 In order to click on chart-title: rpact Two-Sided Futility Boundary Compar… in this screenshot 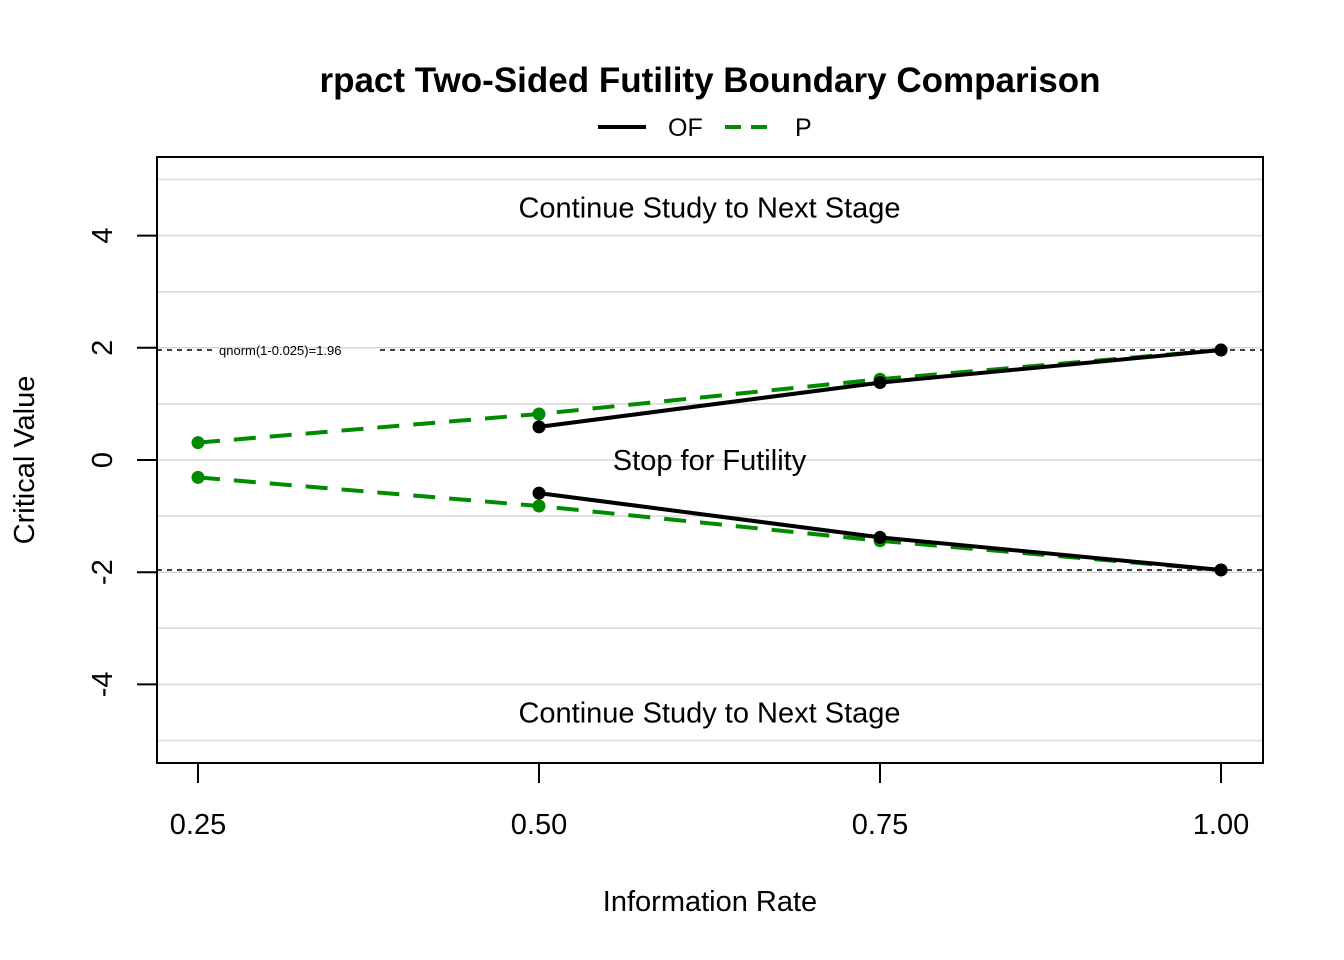, I will do `click(709, 80)`.